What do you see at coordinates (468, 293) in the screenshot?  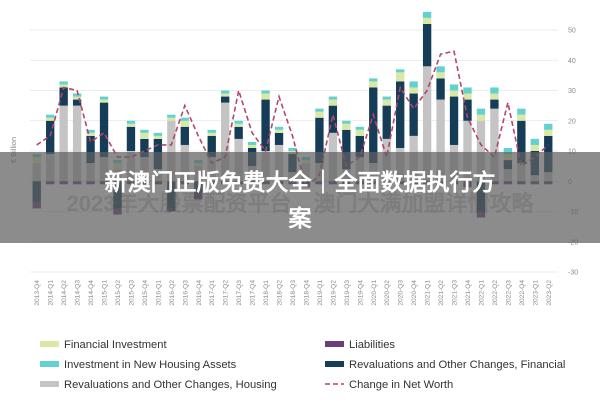 I see `x-tick-label: 2021-Q4` at bounding box center [468, 293].